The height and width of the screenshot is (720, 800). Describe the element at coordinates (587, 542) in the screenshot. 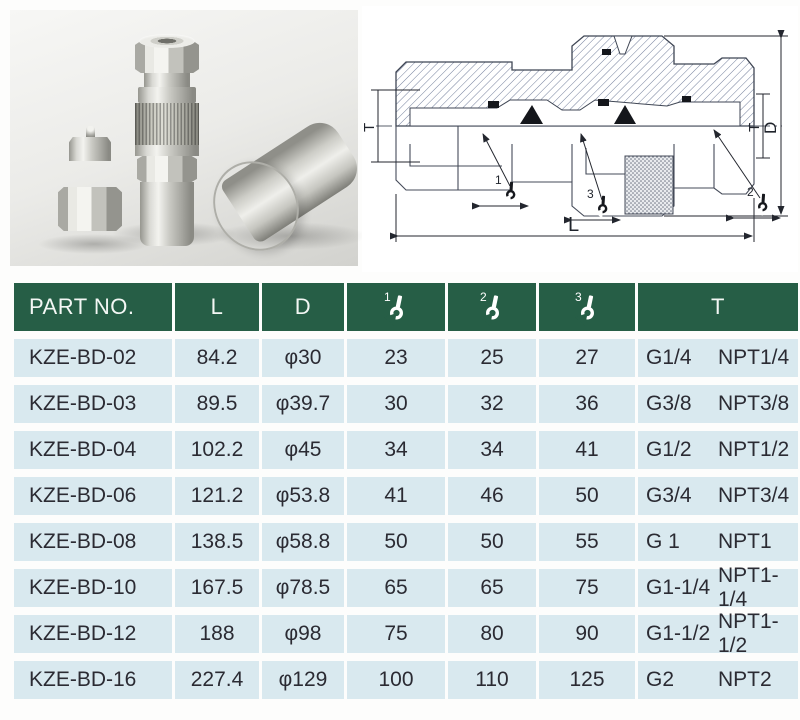

I see `cell-wrench-3: 55` at that location.